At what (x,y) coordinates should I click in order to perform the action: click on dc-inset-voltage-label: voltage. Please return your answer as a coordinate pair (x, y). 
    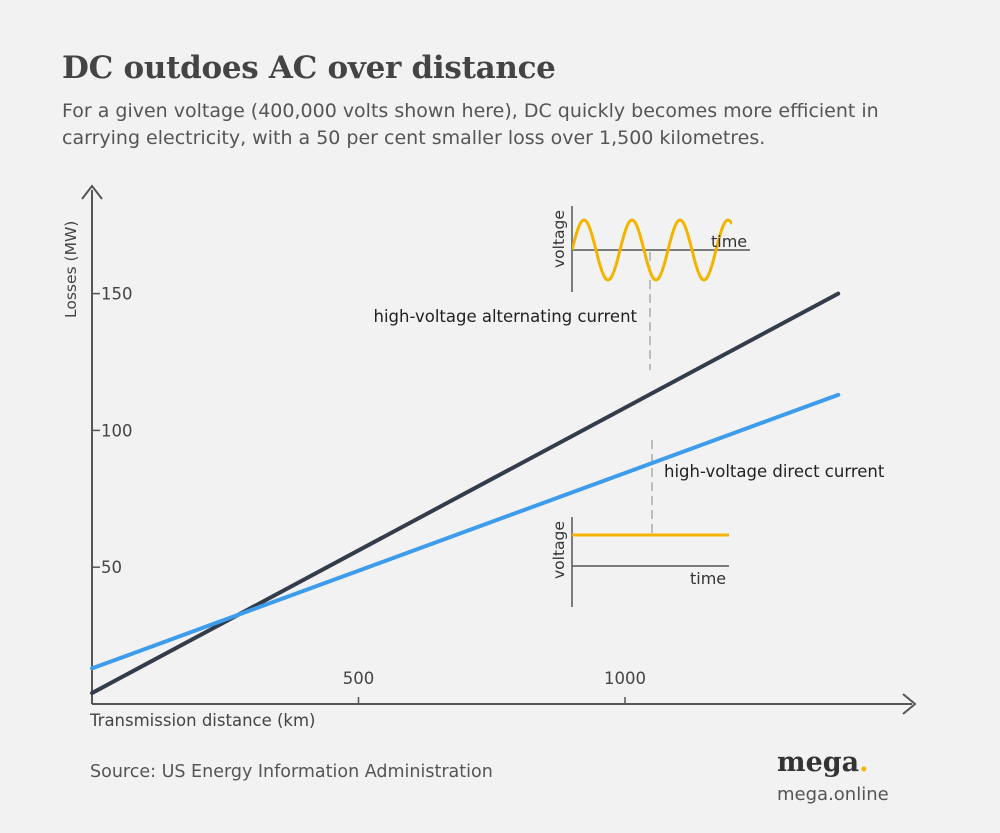
    Looking at the image, I should click on (559, 550).